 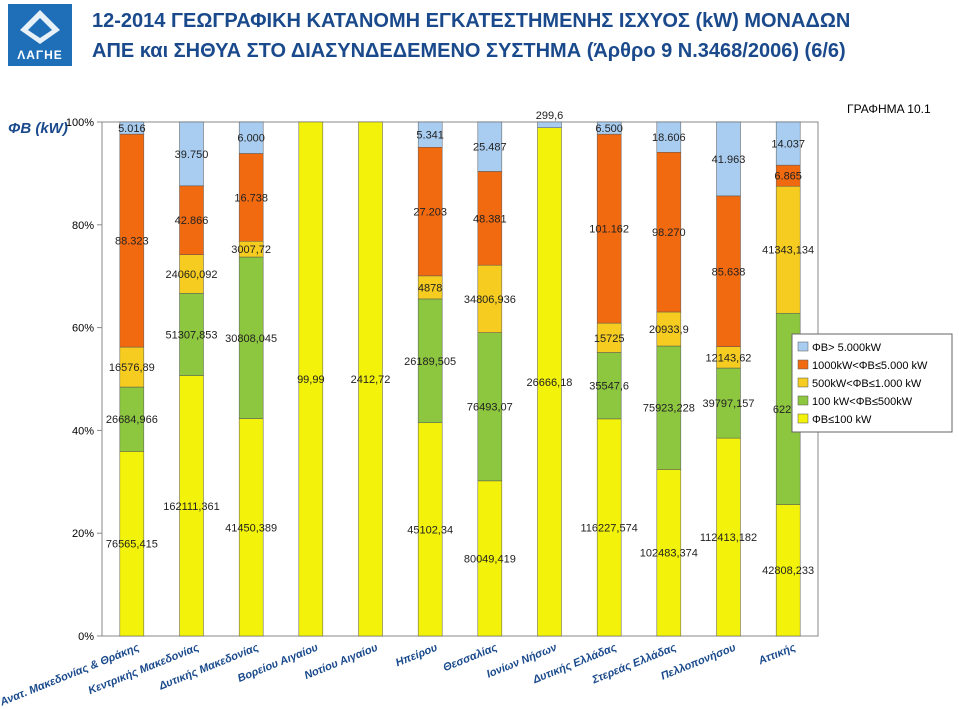 What do you see at coordinates (251, 528) in the screenshot?
I see `data-label: 41450,389` at bounding box center [251, 528].